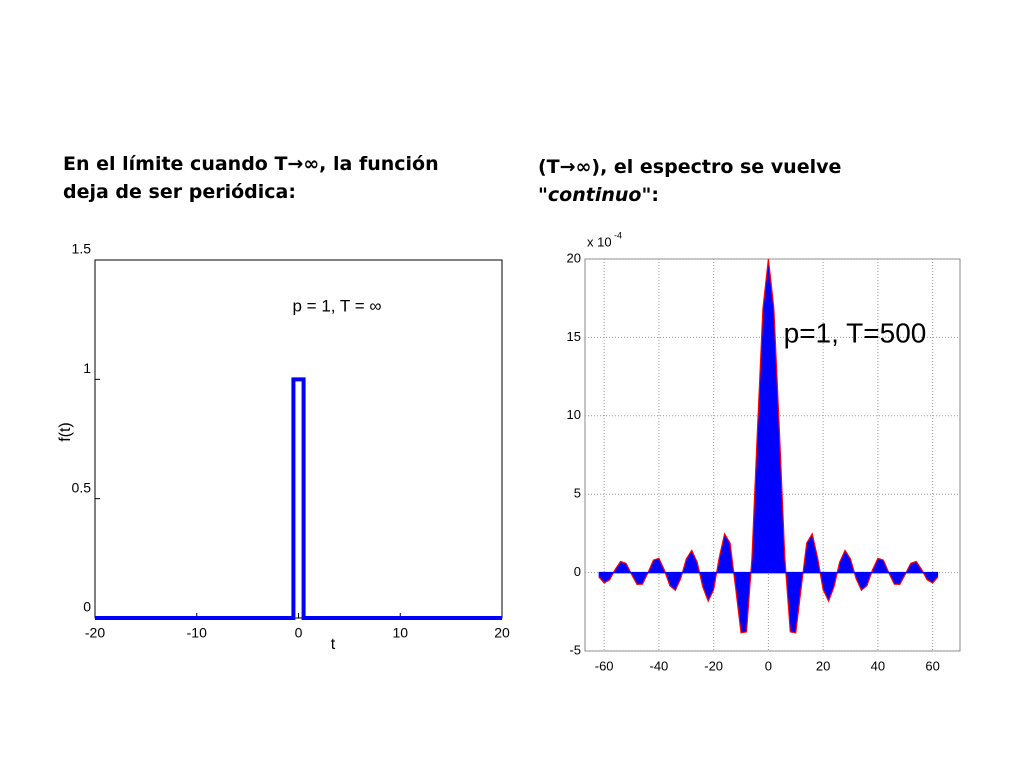 This screenshot has width=1024, height=768. Describe the element at coordinates (659, 665) in the screenshot. I see `x-tick-label: -40` at that location.